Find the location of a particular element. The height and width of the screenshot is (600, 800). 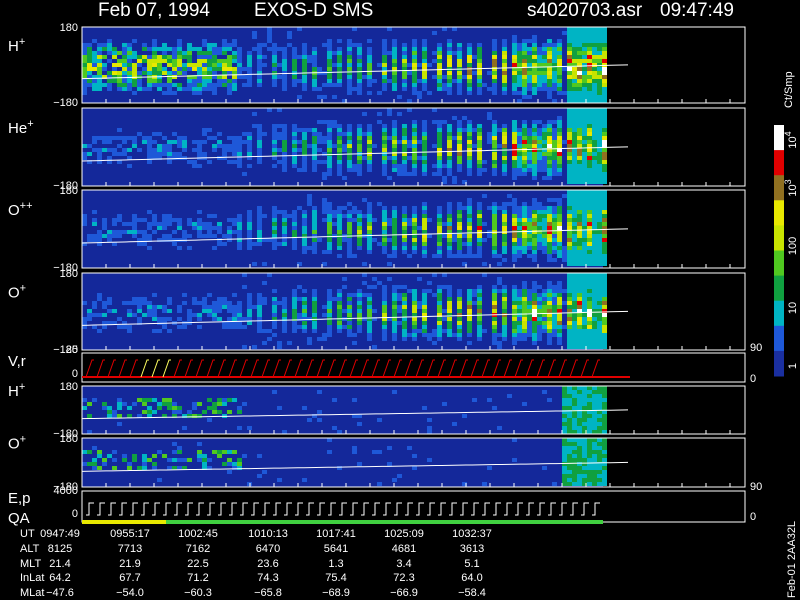

axis-top: 180 is located at coordinates (69, 191).